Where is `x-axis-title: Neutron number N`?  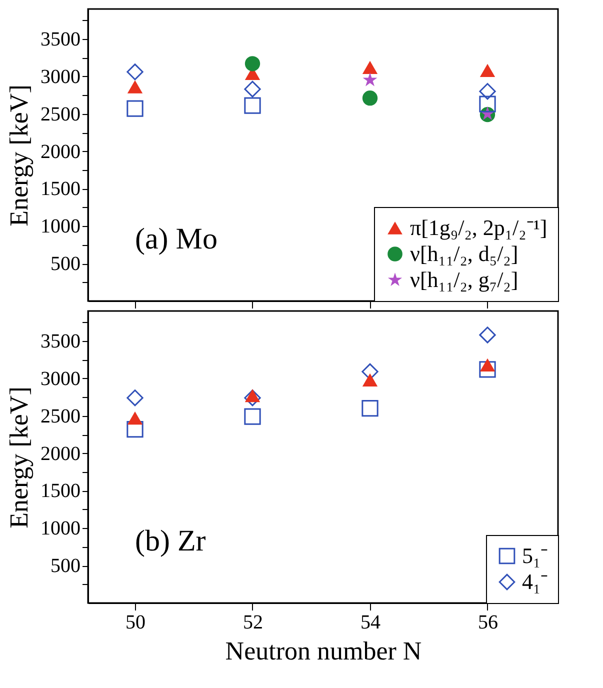
x-axis-title: Neutron number N is located at coordinates (323, 651).